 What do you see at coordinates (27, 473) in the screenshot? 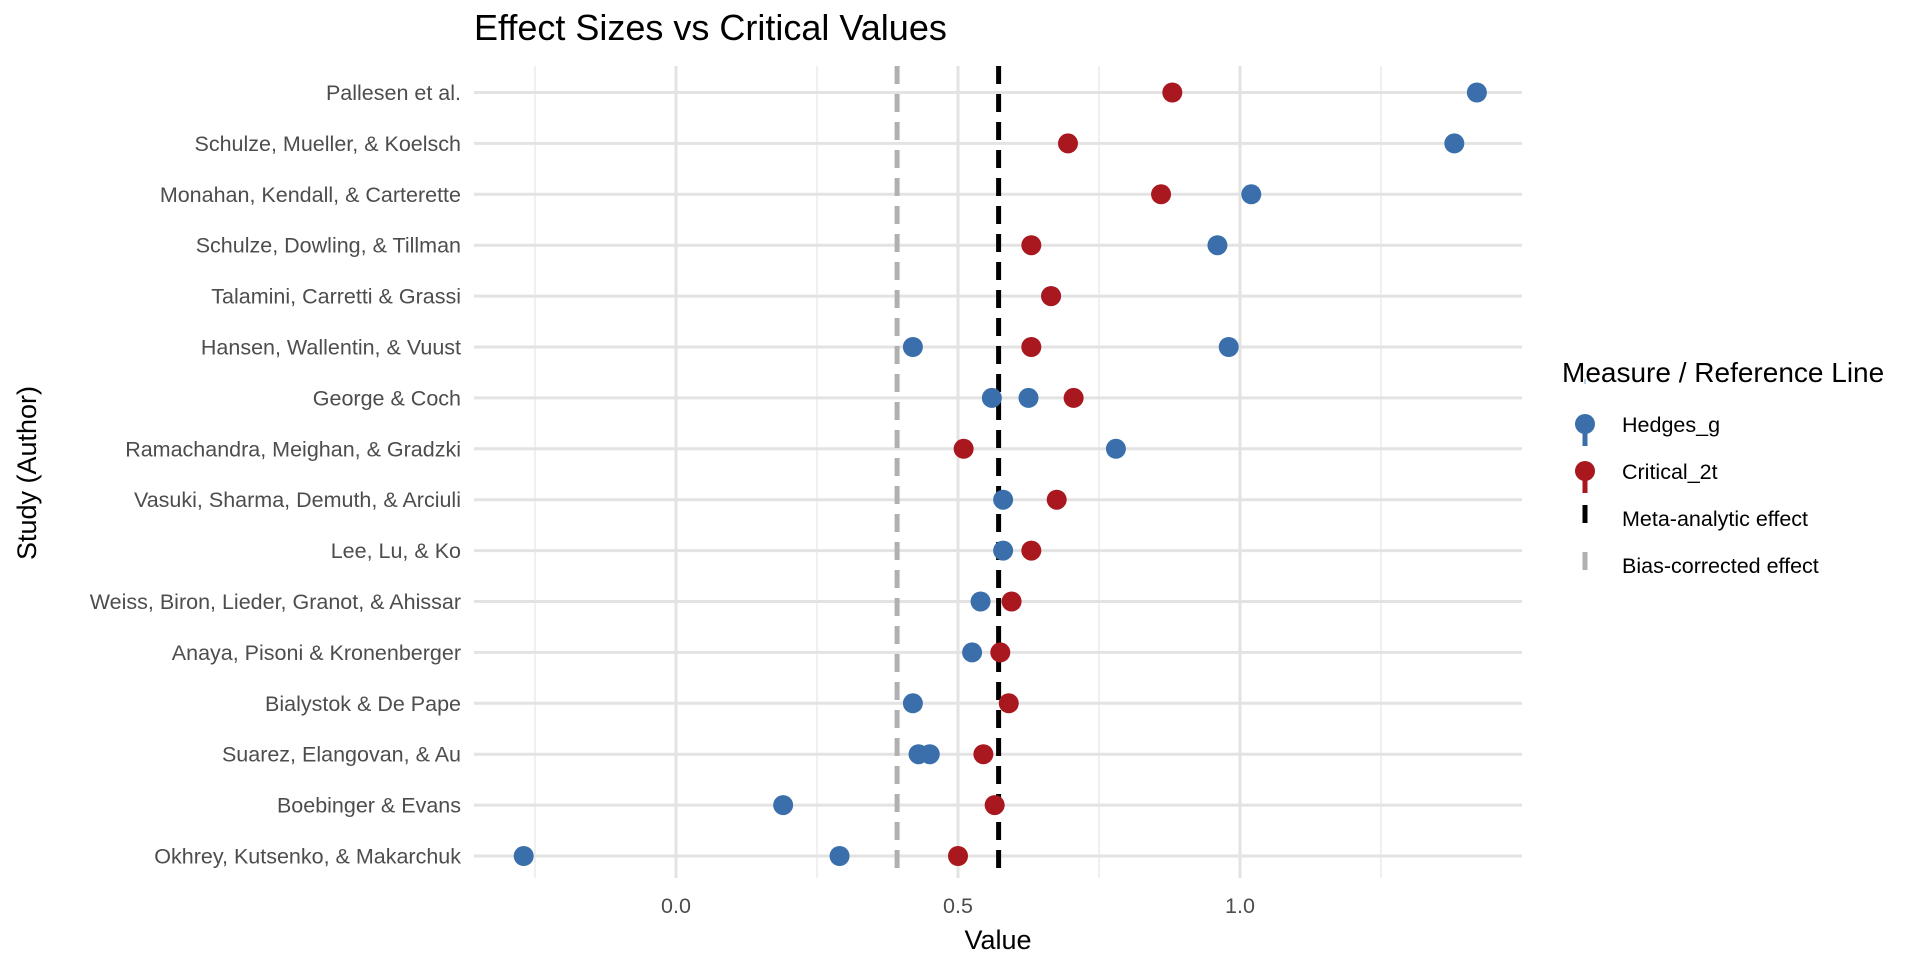
I see `y-axis-label: Study (Author)` at bounding box center [27, 473].